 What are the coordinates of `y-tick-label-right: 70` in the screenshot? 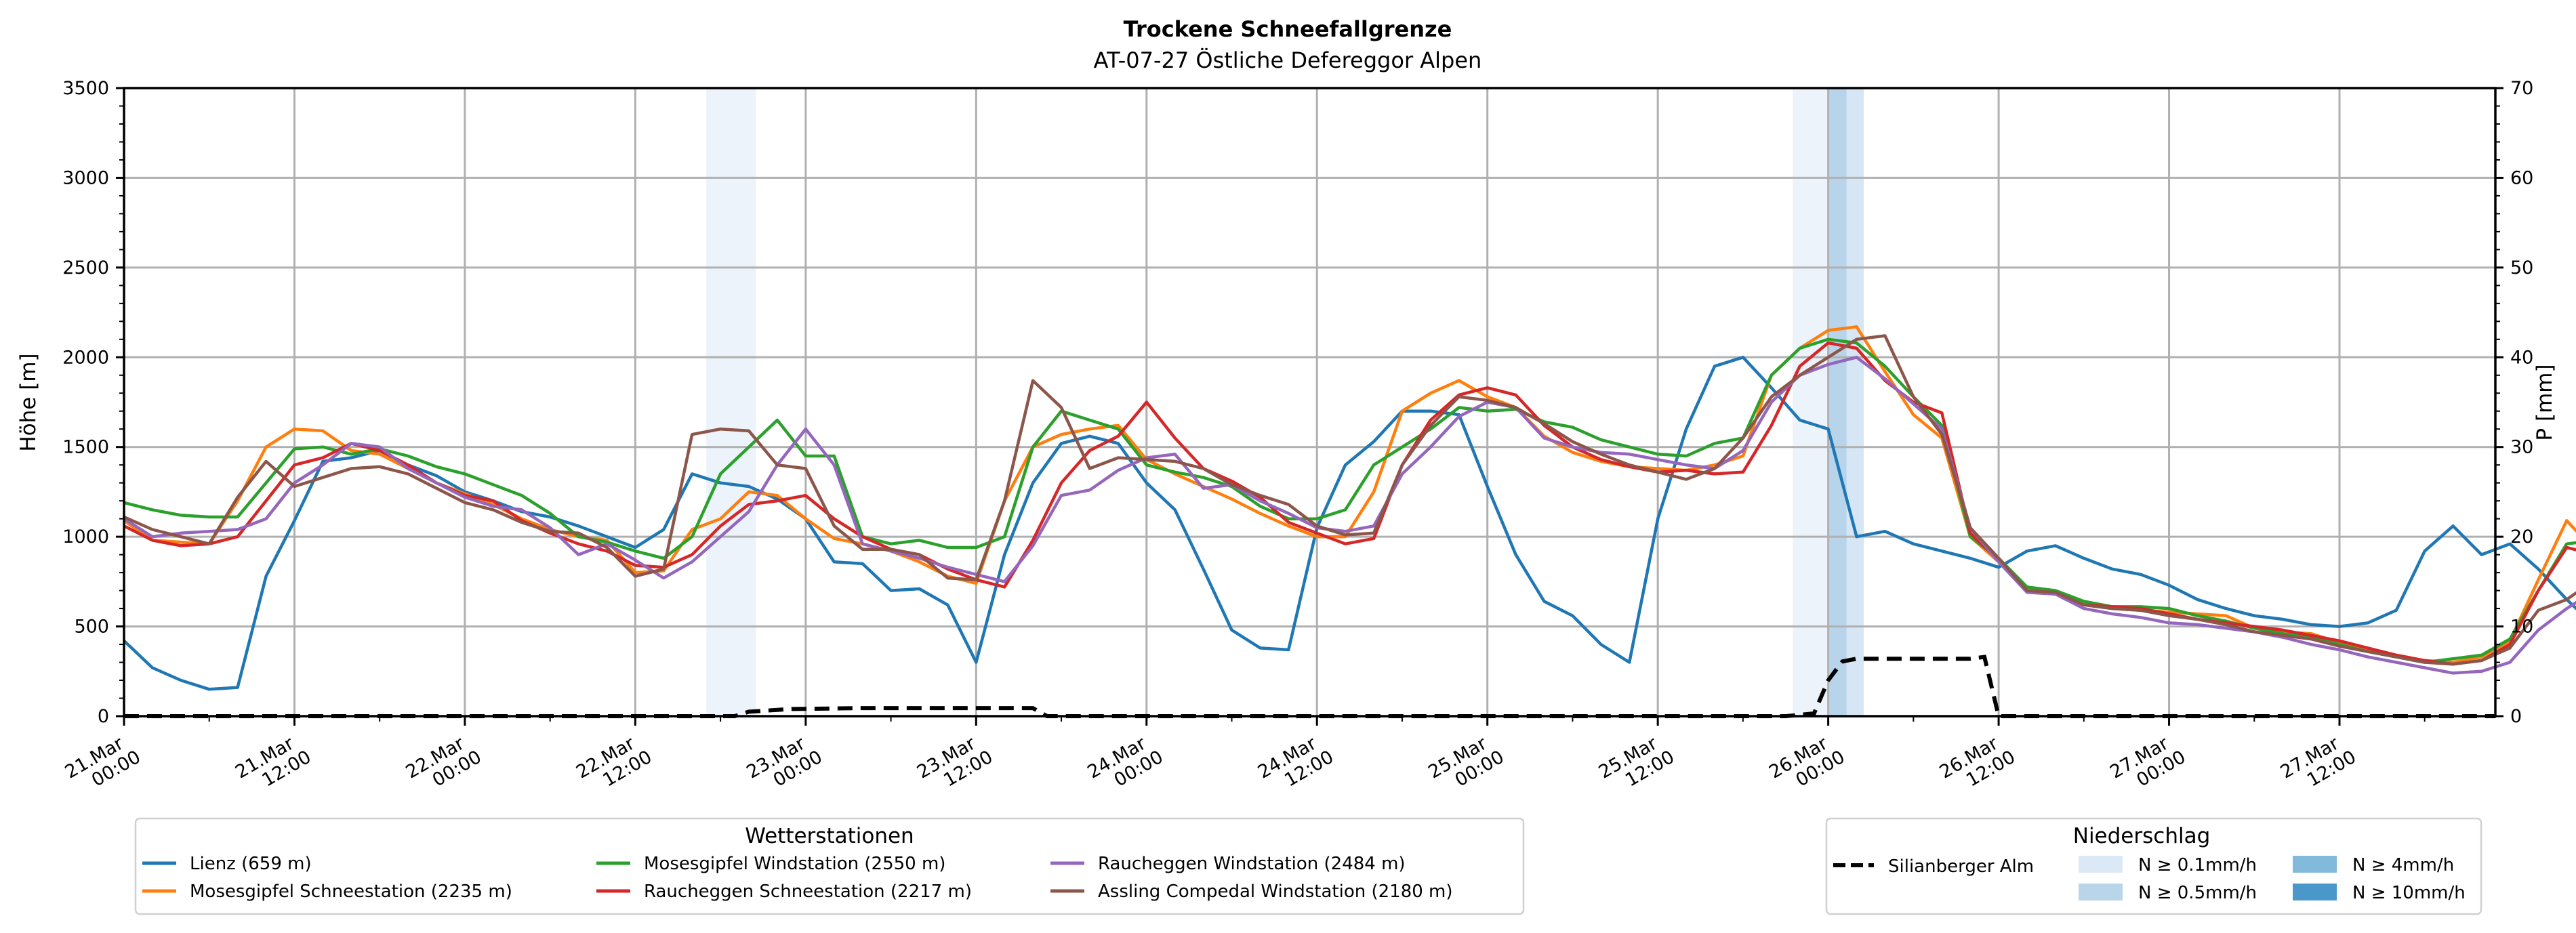 It's located at (2522, 88).